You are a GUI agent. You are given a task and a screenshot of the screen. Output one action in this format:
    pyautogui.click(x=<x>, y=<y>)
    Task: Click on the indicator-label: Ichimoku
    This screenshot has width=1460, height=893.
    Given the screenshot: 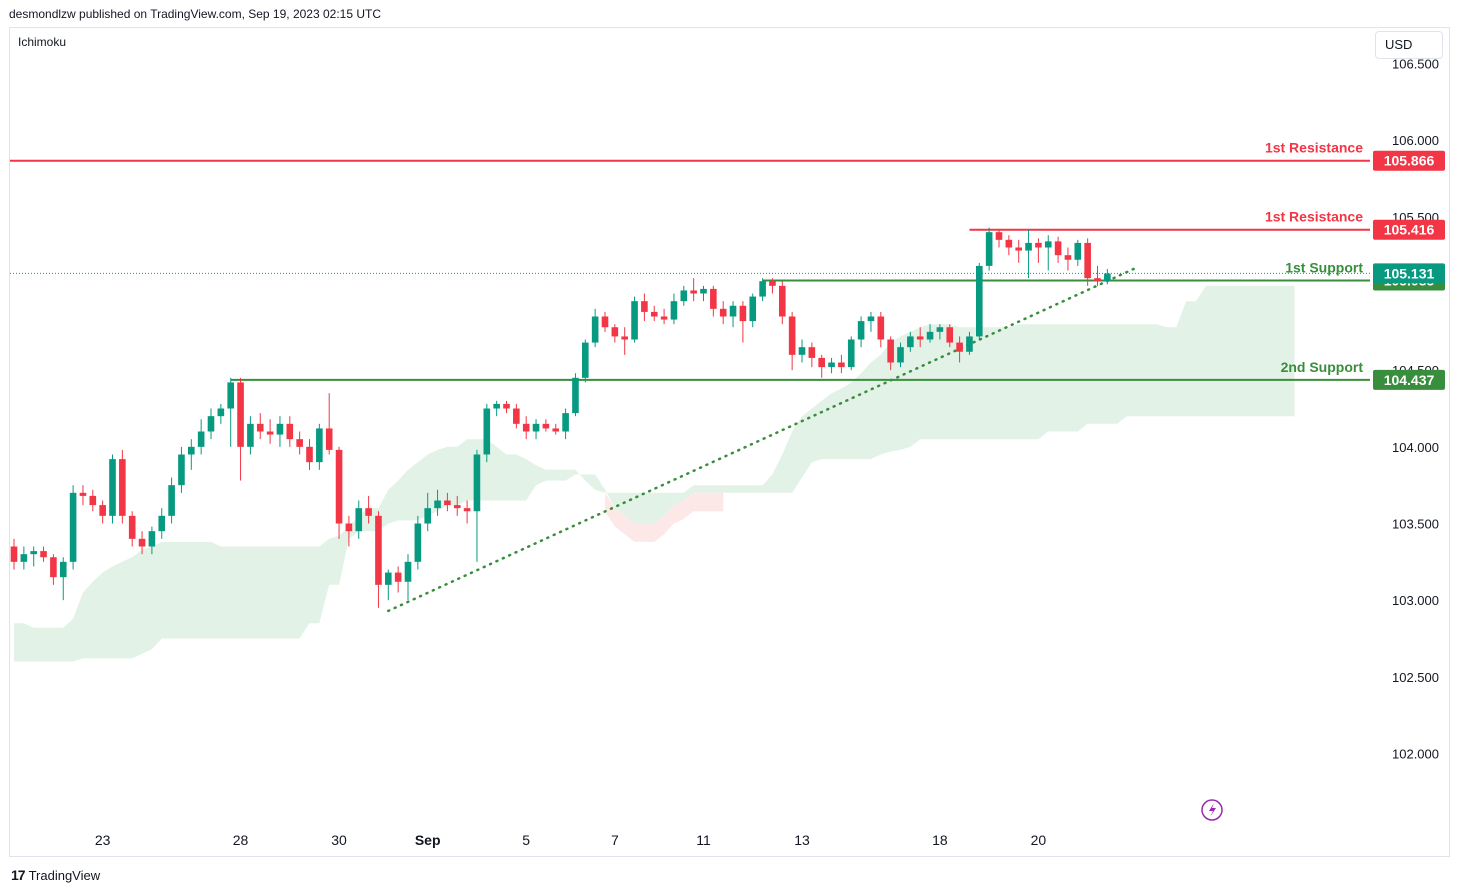 What is the action you would take?
    pyautogui.click(x=42, y=42)
    